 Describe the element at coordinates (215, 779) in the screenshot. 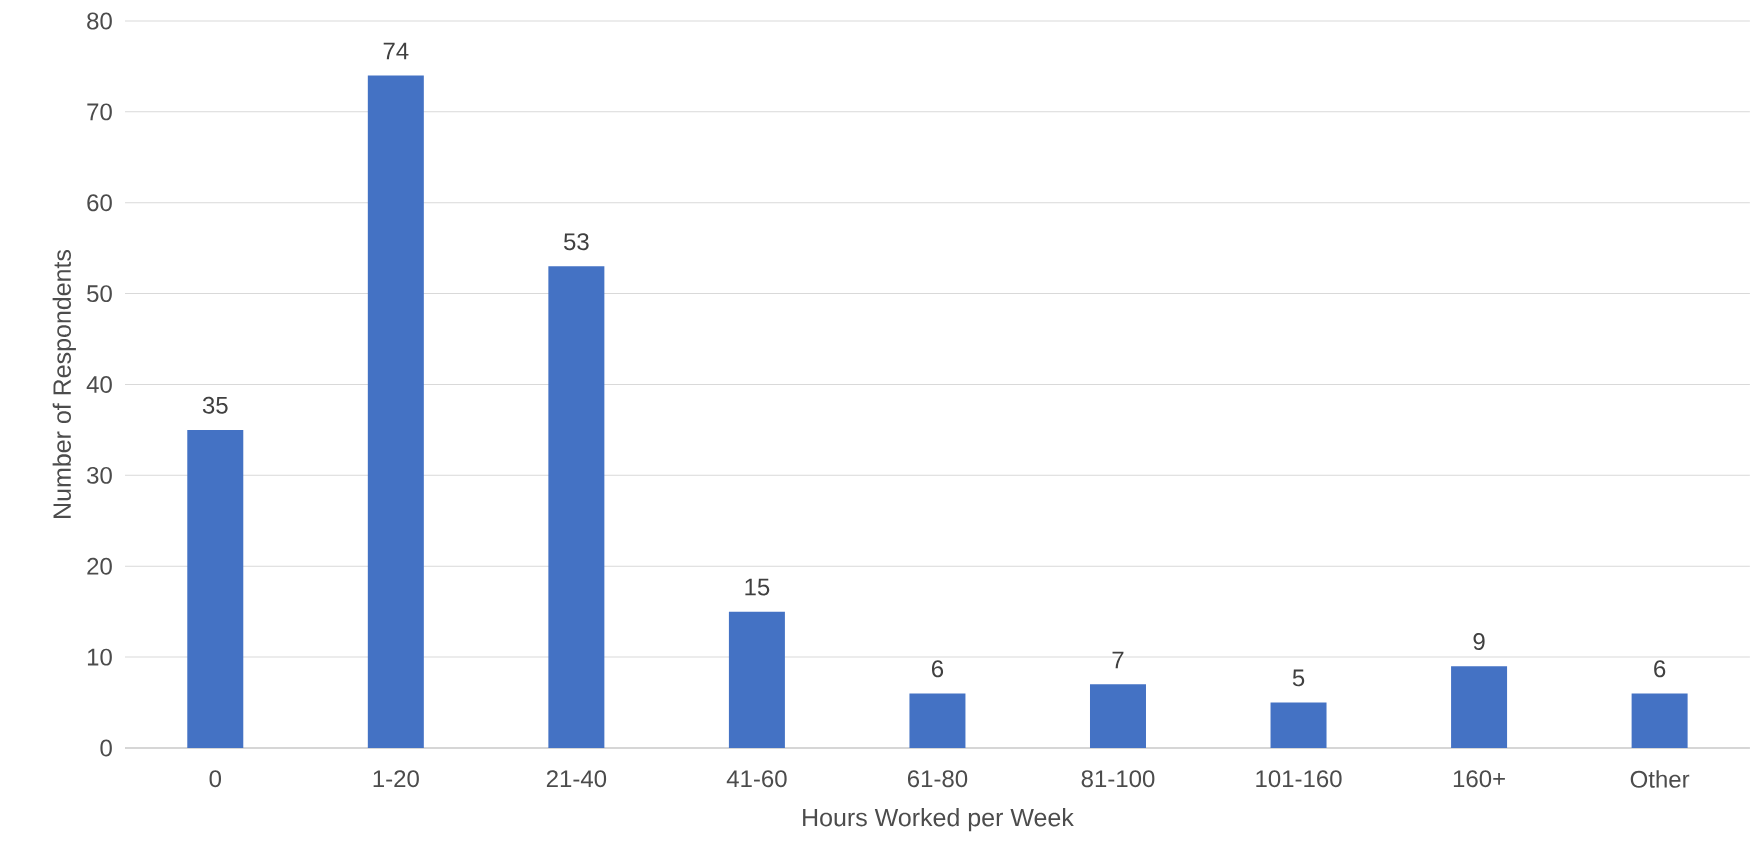

I see `x-tick-label: 0` at that location.